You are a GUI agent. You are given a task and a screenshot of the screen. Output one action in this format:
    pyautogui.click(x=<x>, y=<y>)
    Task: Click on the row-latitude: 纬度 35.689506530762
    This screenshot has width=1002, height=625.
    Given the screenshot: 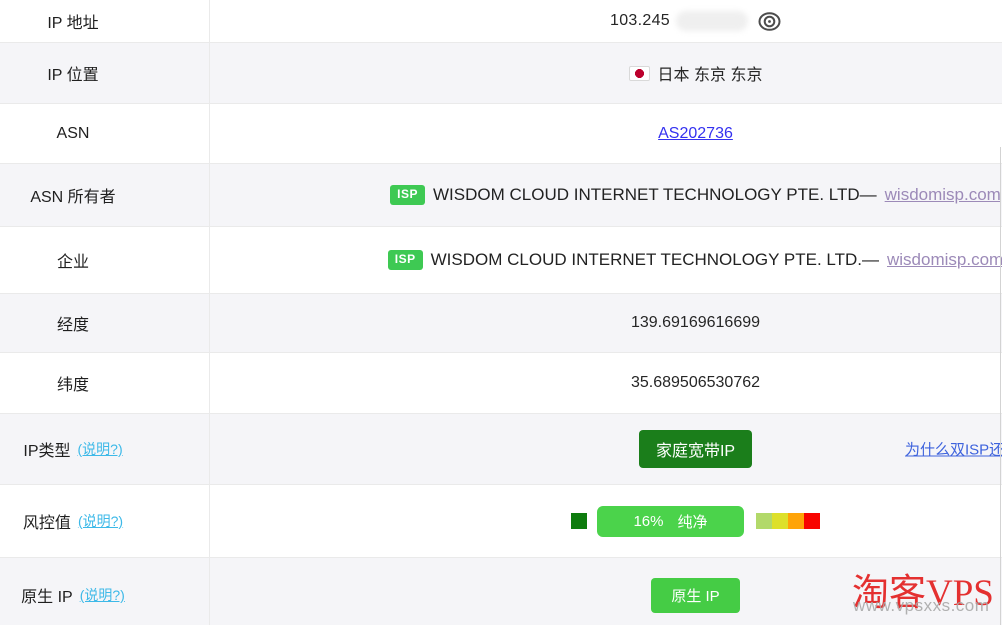 What is the action you would take?
    pyautogui.click(x=501, y=383)
    